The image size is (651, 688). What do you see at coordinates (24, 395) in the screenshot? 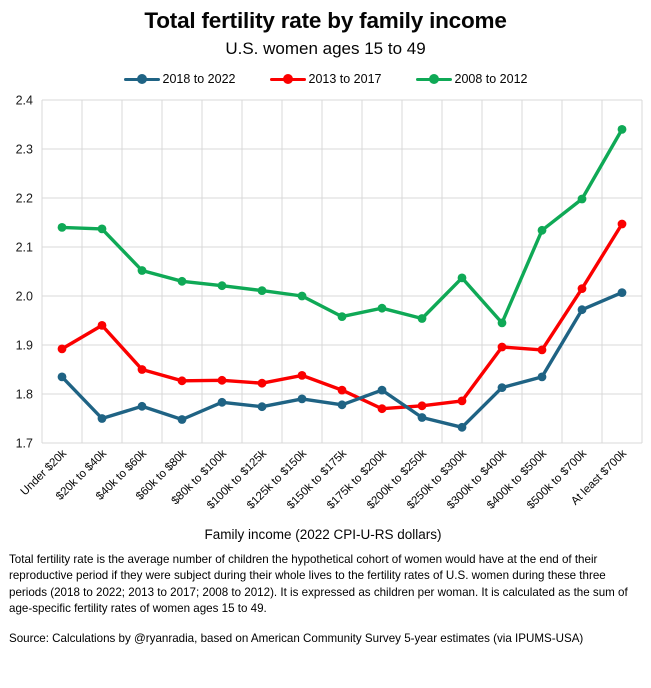
I see `svg-text: 1.8` at bounding box center [24, 395].